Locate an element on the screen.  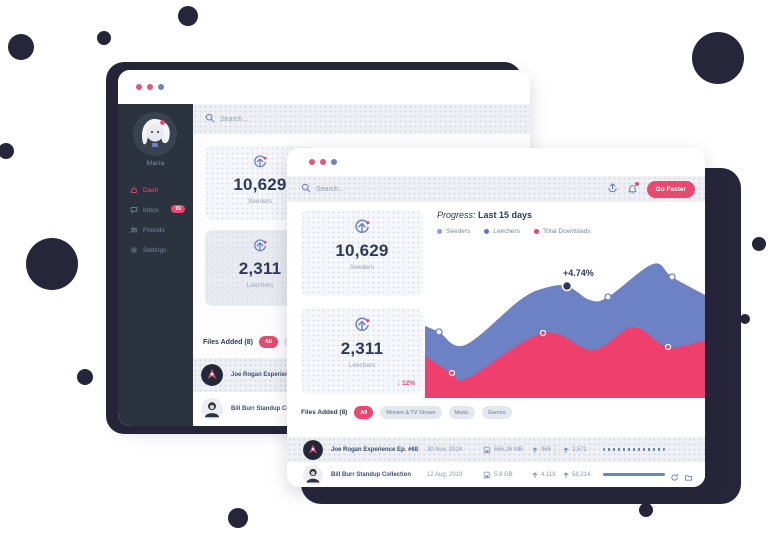
notification-dot is located at coordinates (636, 183).